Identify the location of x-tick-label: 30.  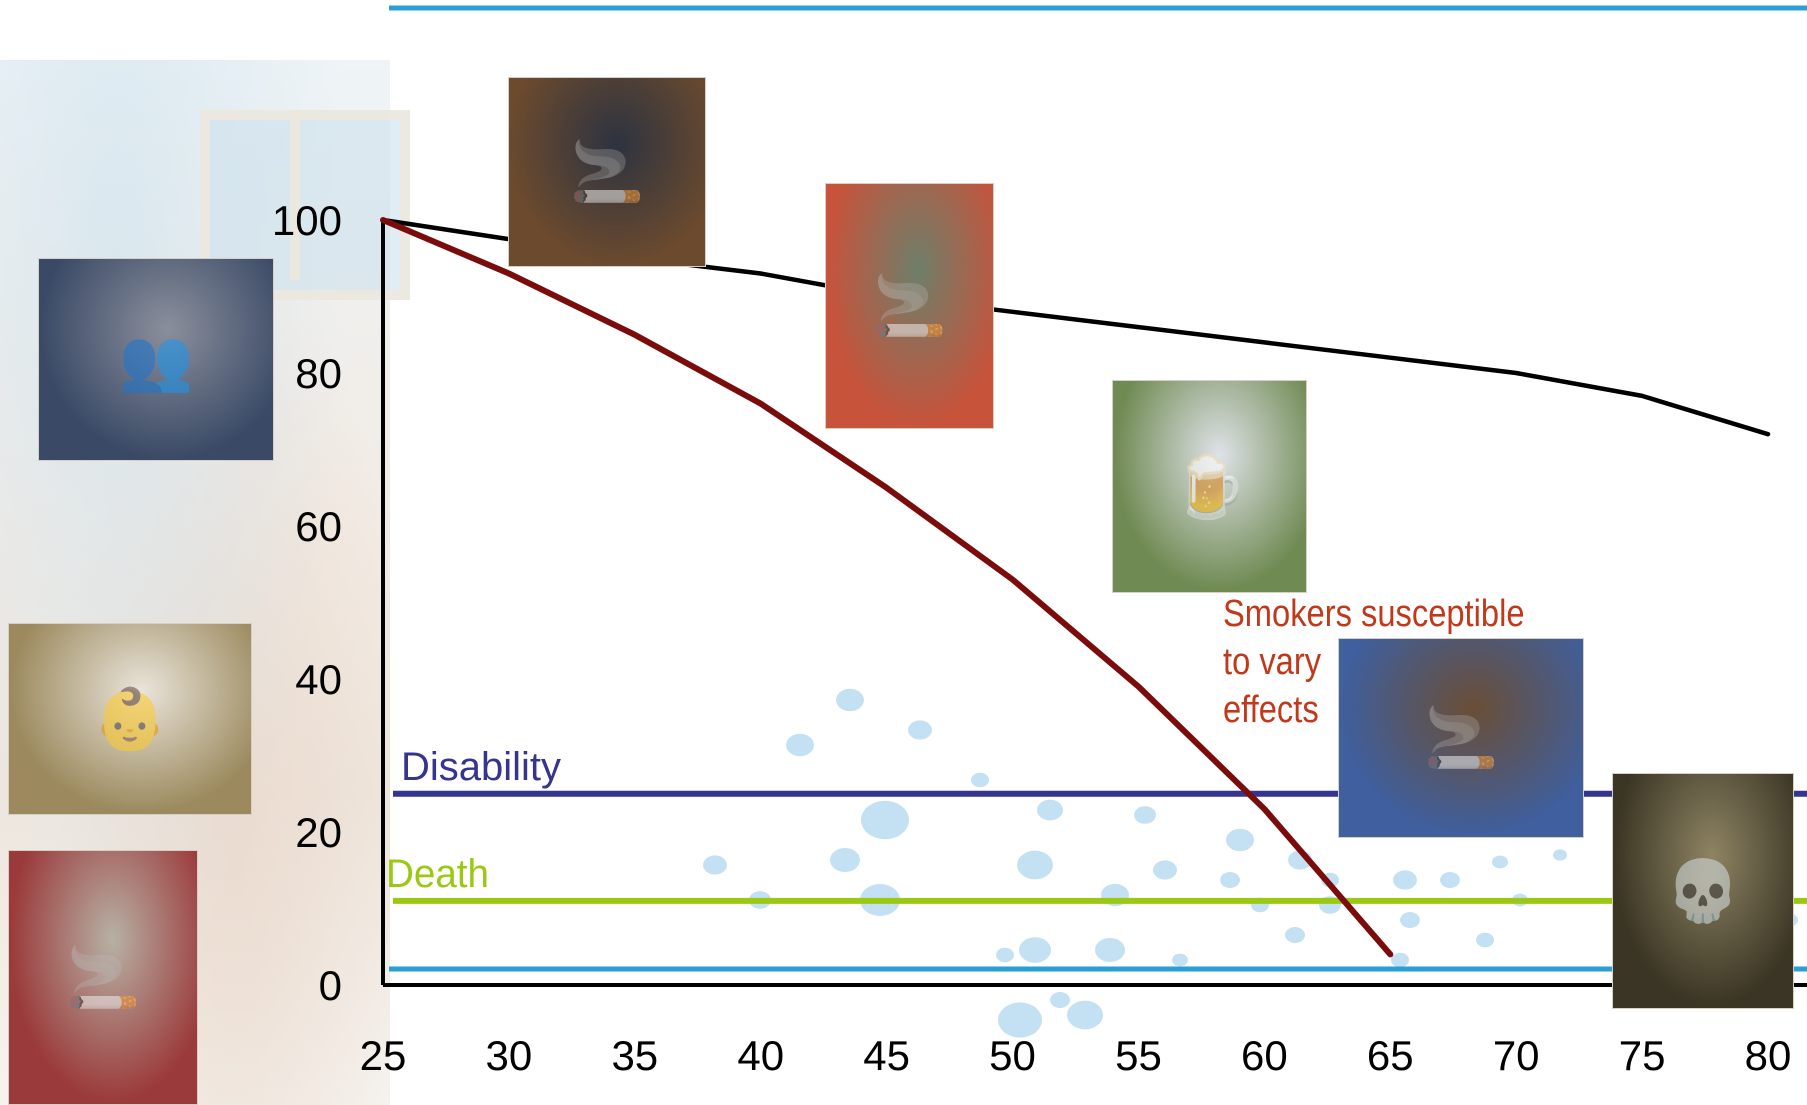
(509, 1055).